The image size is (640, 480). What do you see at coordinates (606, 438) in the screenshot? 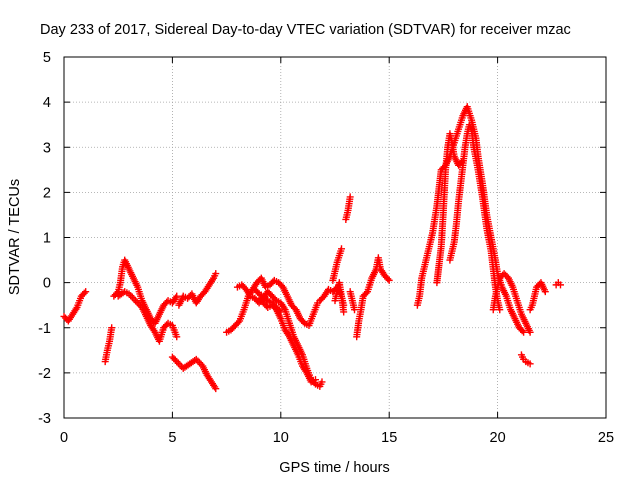
I see `x-tick-label: 25` at bounding box center [606, 438].